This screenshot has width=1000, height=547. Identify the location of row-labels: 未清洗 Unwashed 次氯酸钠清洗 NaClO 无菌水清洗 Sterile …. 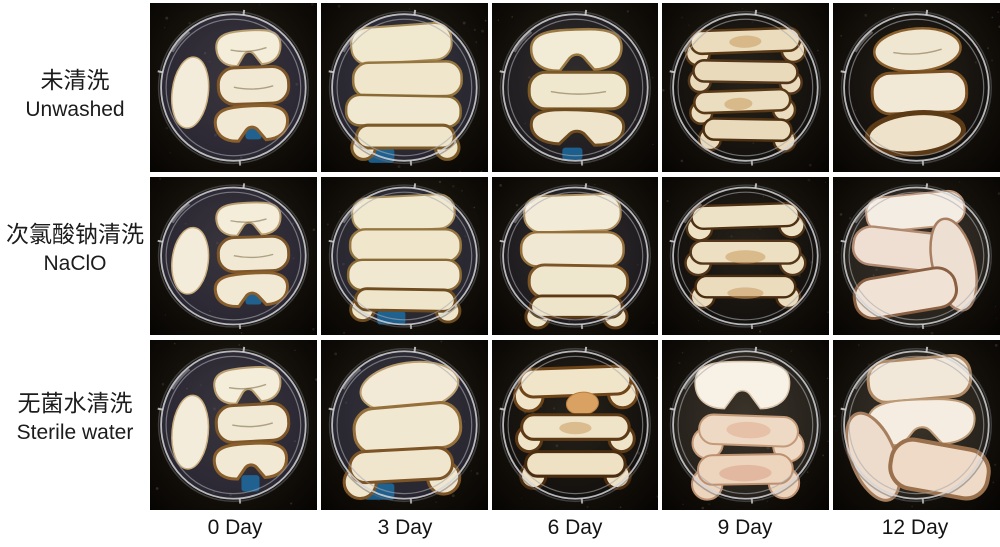
(75, 255).